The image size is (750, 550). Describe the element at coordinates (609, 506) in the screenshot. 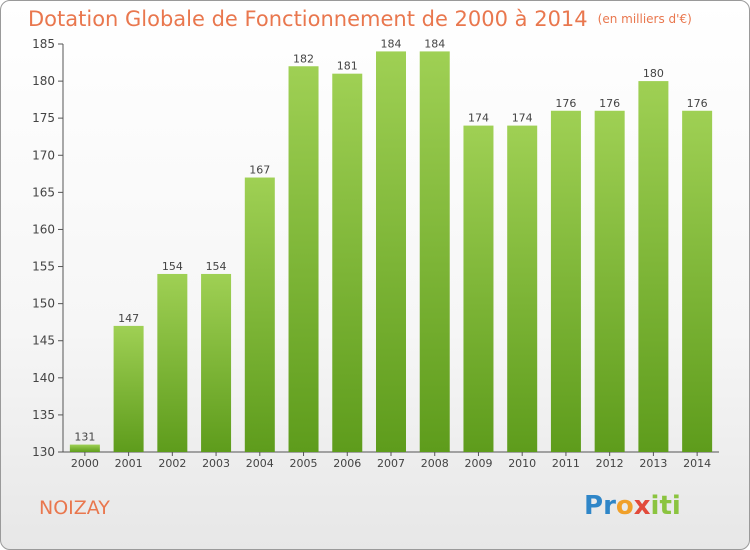

I see `logo-letter: r` at that location.